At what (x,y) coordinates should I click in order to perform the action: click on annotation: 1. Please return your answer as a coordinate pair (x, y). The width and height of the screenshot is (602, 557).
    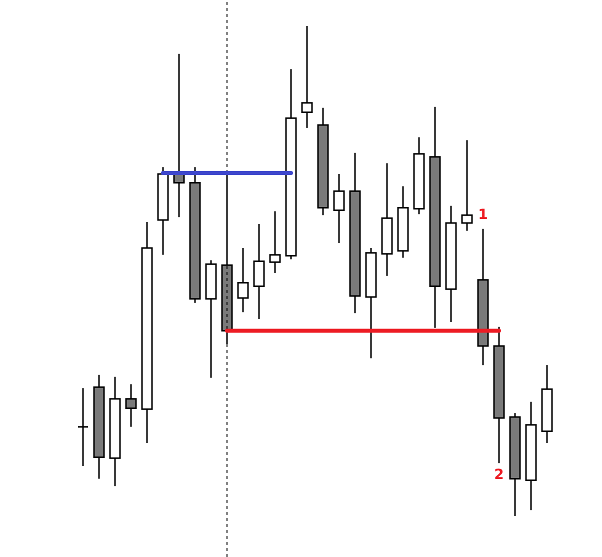
    Looking at the image, I should click on (483, 215).